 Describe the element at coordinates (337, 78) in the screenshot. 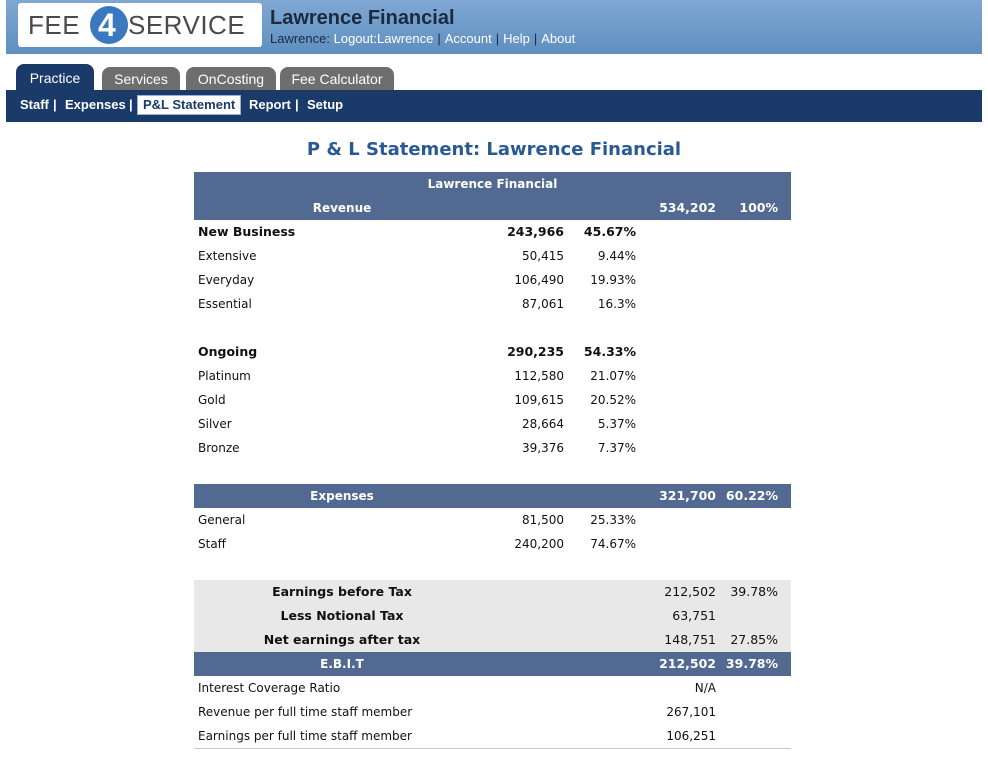

I see `tab-fee-calculator: Fee Calculator` at that location.